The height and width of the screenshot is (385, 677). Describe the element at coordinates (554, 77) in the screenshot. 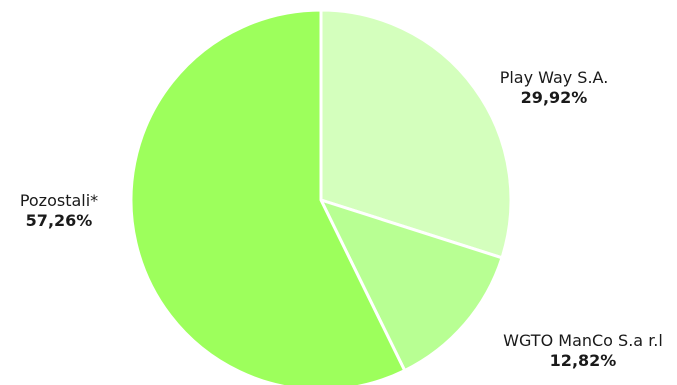

I see `slice-label-name: Play Way S.A.` at that location.